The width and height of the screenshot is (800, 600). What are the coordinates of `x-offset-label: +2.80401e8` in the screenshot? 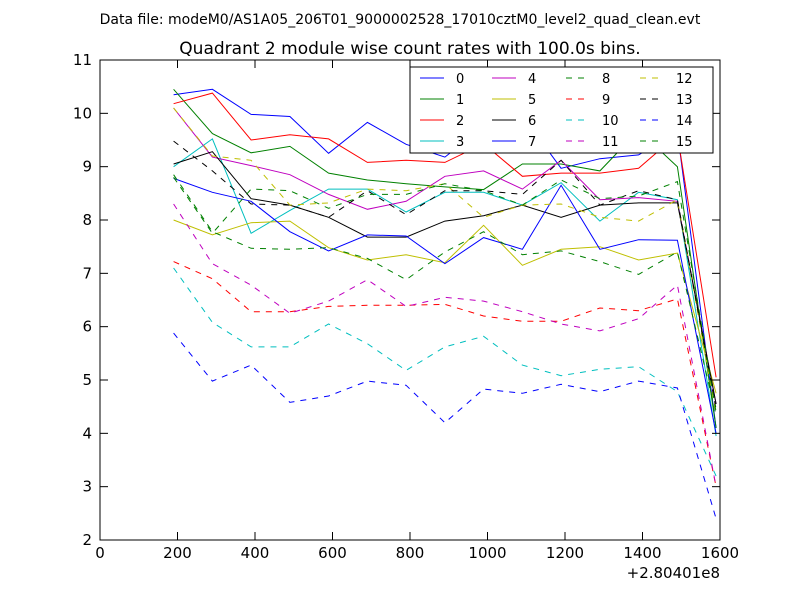 It's located at (673, 573).